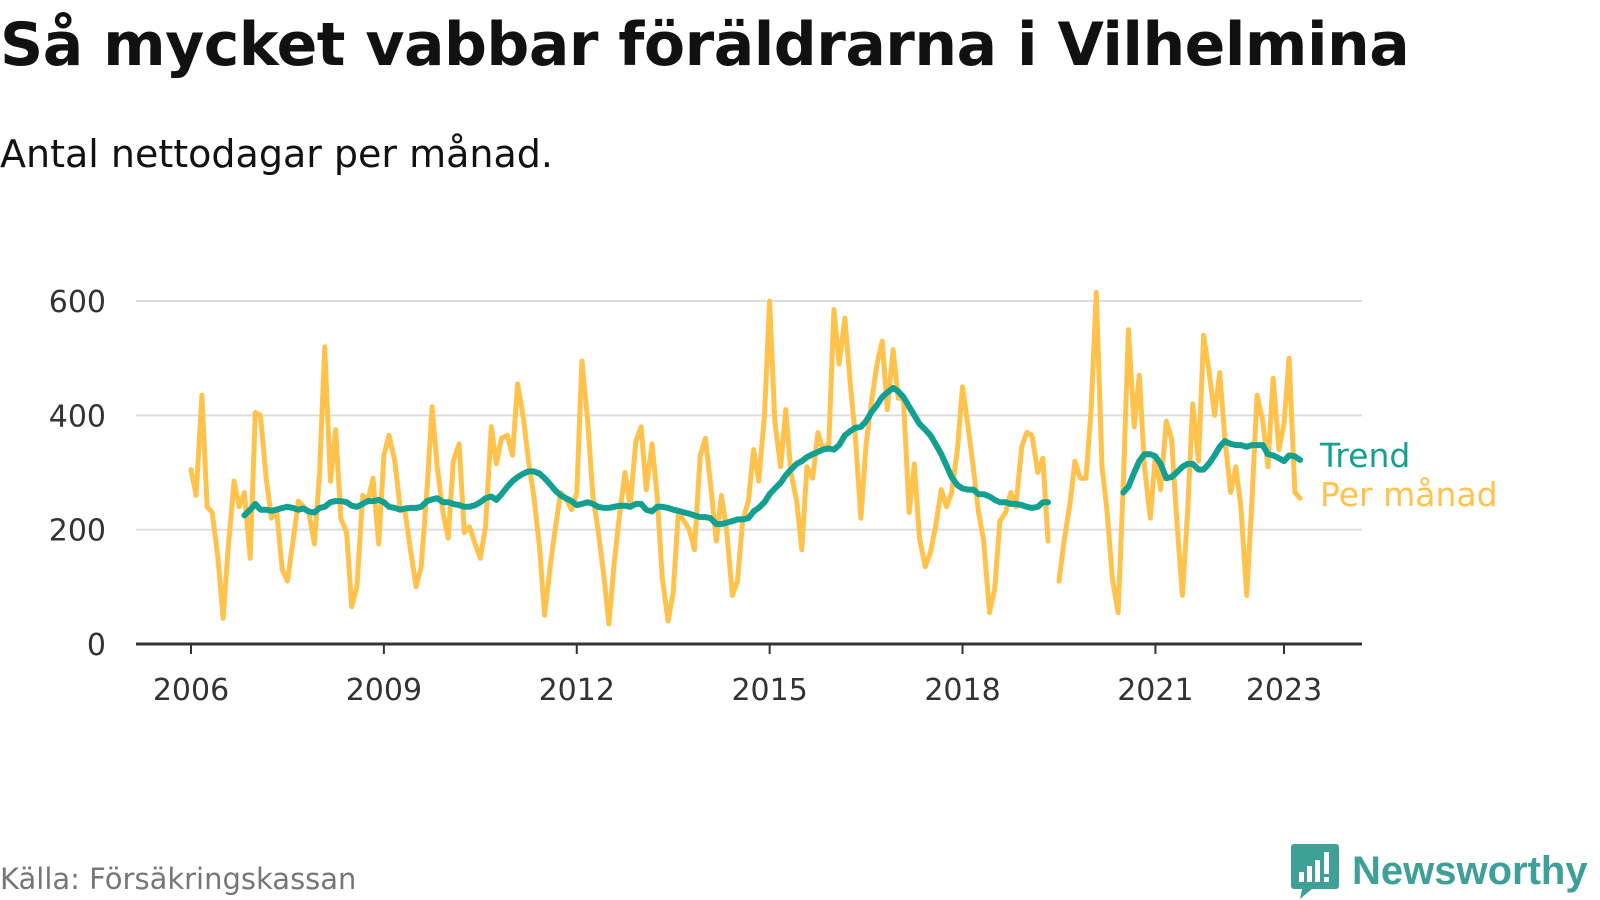 This screenshot has height=900, width=1600. Describe the element at coordinates (77, 531) in the screenshot. I see `y-tick-label-200: 200` at that location.